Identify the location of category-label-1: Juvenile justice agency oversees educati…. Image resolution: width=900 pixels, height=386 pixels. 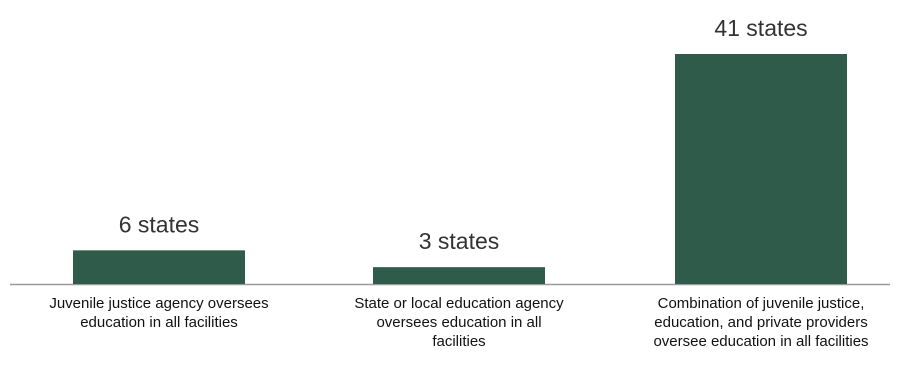
(159, 313).